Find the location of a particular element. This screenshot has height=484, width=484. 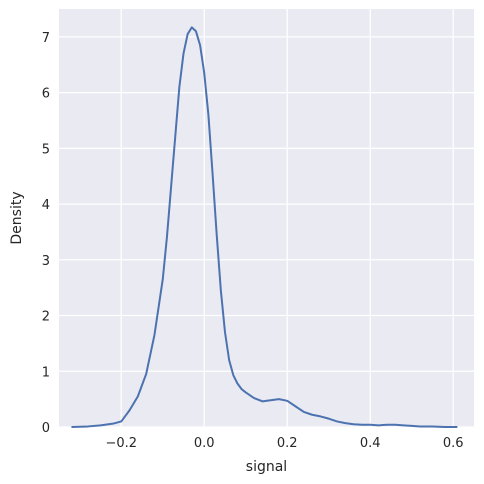

y-tick-label: 5 is located at coordinates (46, 149).